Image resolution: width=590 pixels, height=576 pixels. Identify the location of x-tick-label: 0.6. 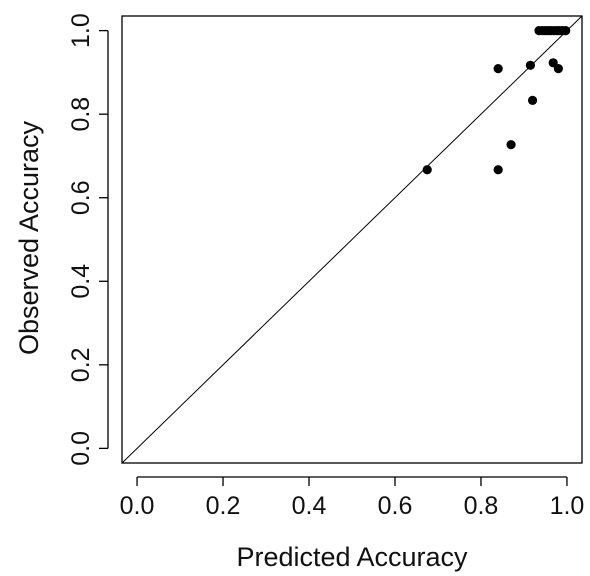
(395, 506).